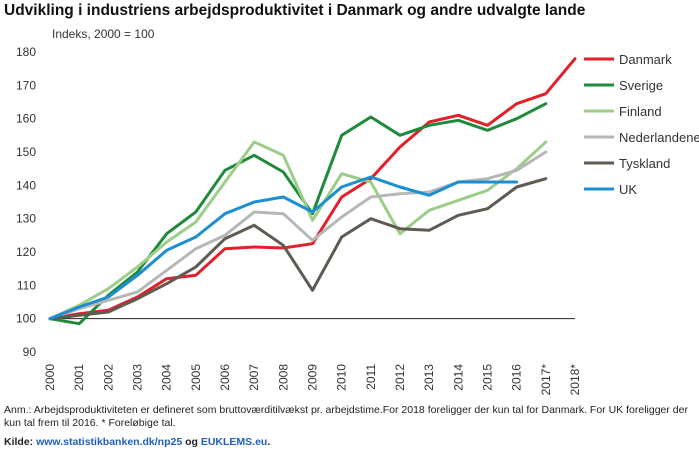 This screenshot has height=453, width=699. I want to click on legend-item: Tyskland, so click(627, 163).